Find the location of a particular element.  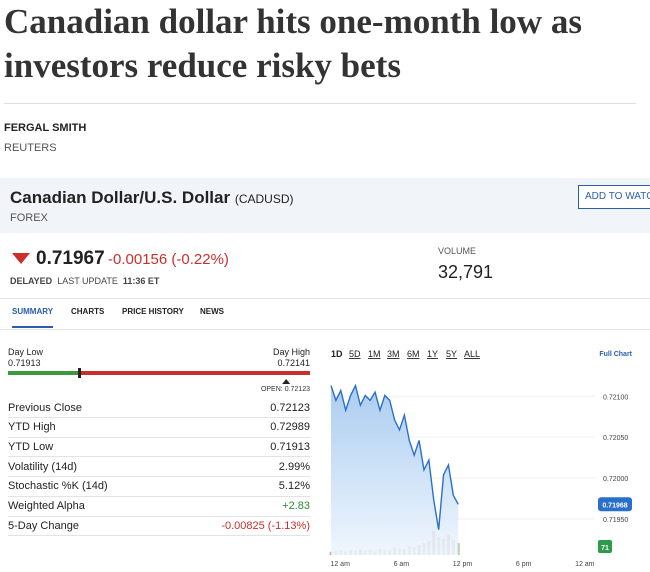

range-button: 1M is located at coordinates (374, 354).